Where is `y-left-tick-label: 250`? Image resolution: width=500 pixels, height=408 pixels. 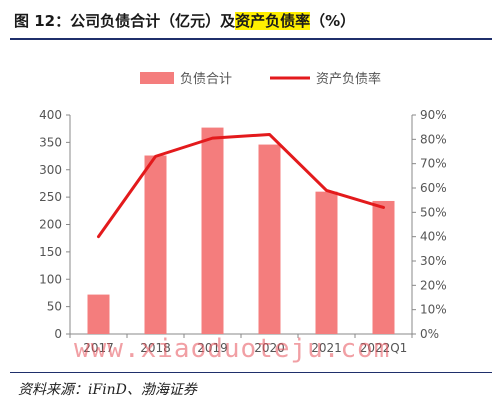
y-left-tick-label: 250 is located at coordinates (50, 197).